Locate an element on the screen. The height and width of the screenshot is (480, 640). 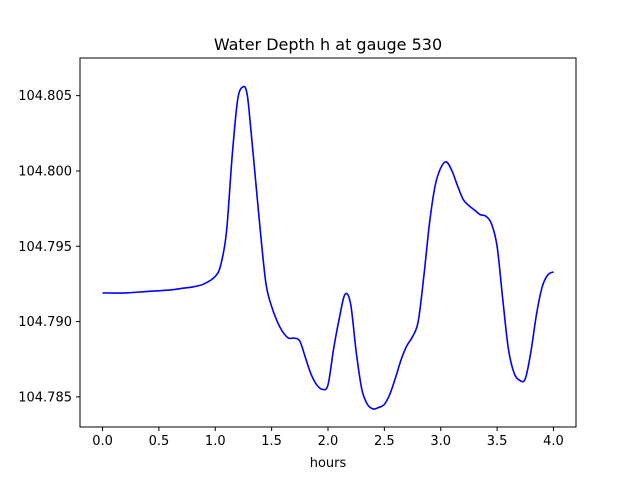
x-tick-label: 1.5 is located at coordinates (271, 441).